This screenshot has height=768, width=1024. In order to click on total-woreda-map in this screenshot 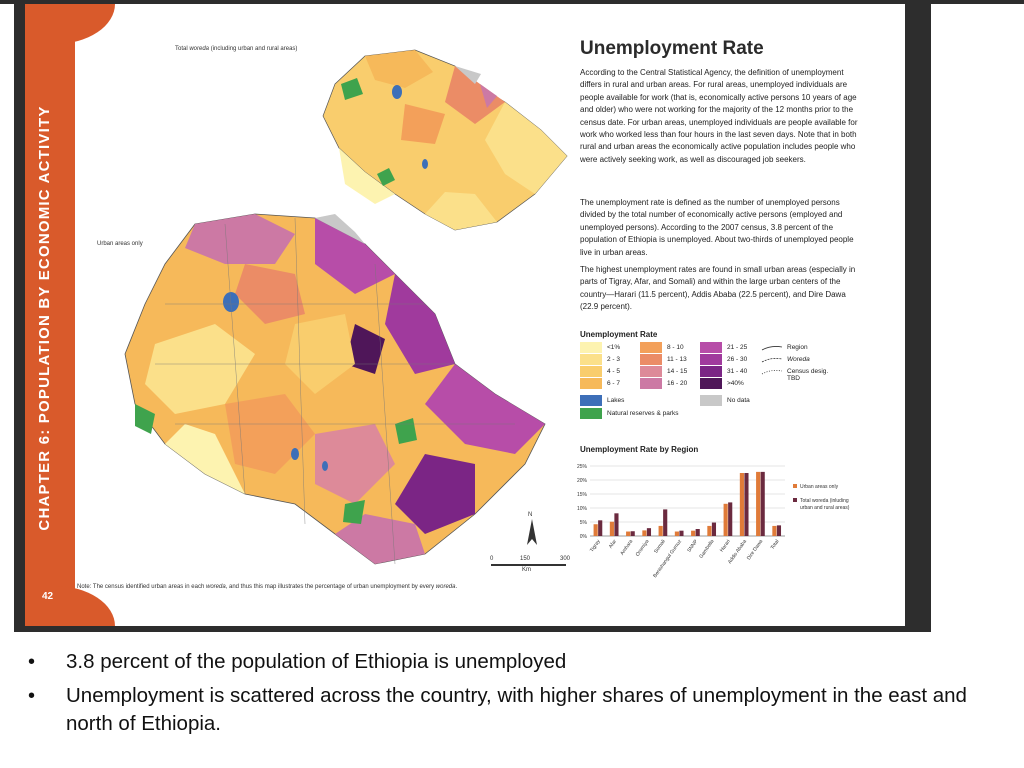, I will do `click(445, 140)`.